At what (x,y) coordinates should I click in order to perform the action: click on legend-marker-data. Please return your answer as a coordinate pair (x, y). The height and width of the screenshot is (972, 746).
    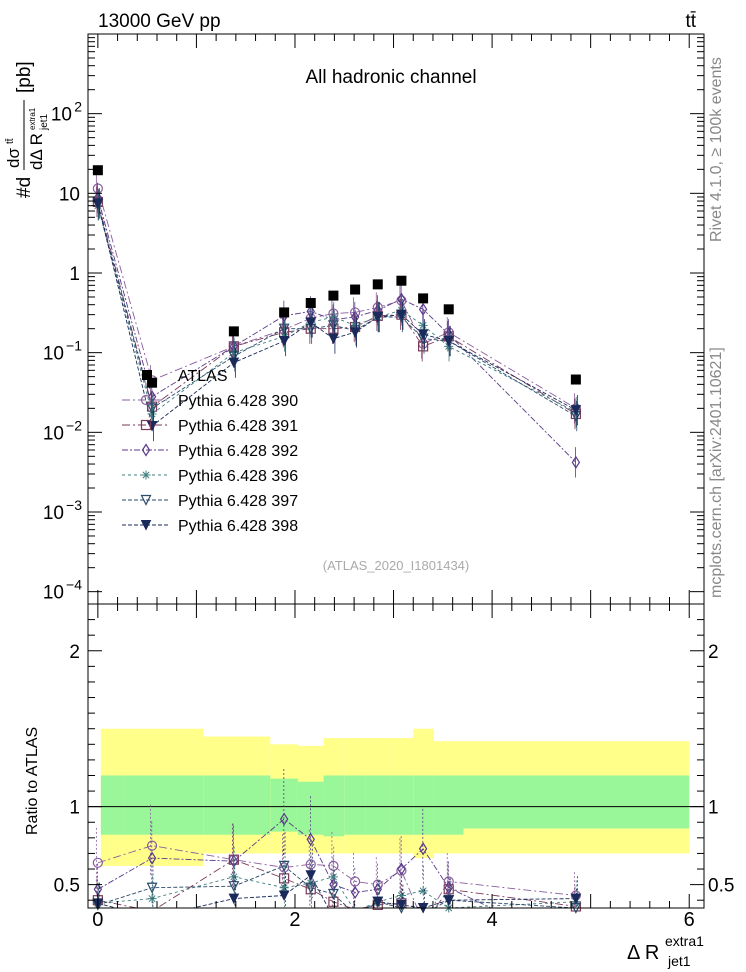
    Looking at the image, I should click on (147, 375).